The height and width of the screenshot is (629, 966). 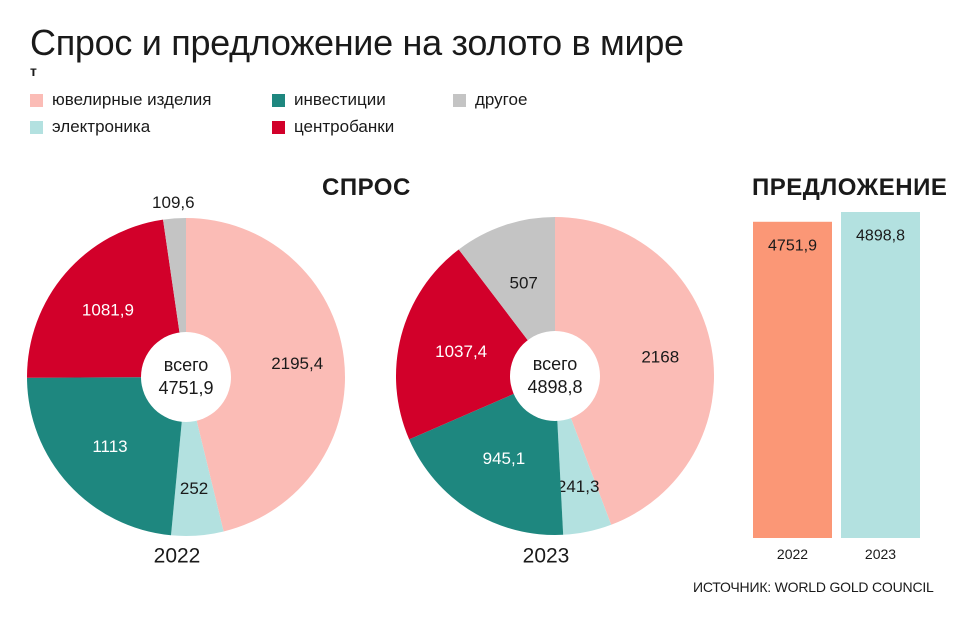 I want to click on source-note: ИСТОЧНИК: WORLD GOLD COUNCIL, so click(x=813, y=587).